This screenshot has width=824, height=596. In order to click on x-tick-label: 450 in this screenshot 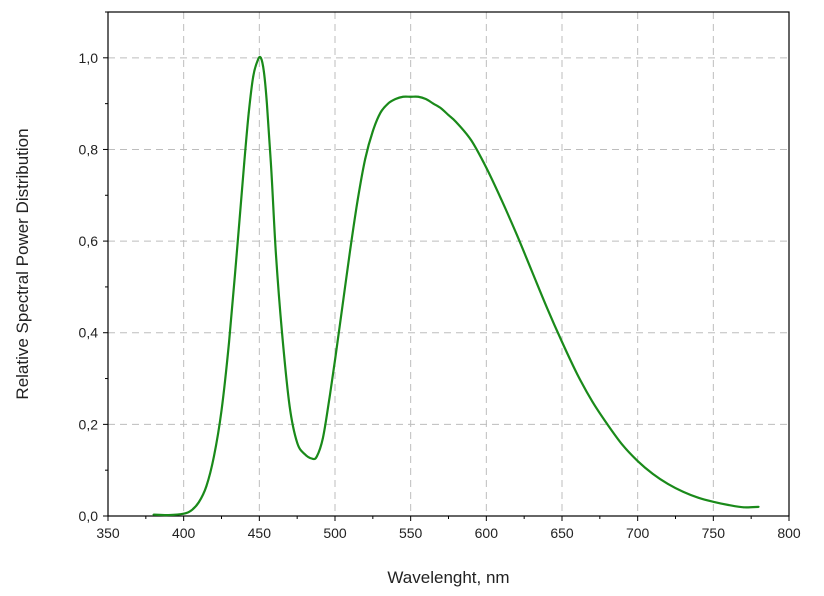, I will do `click(260, 533)`.